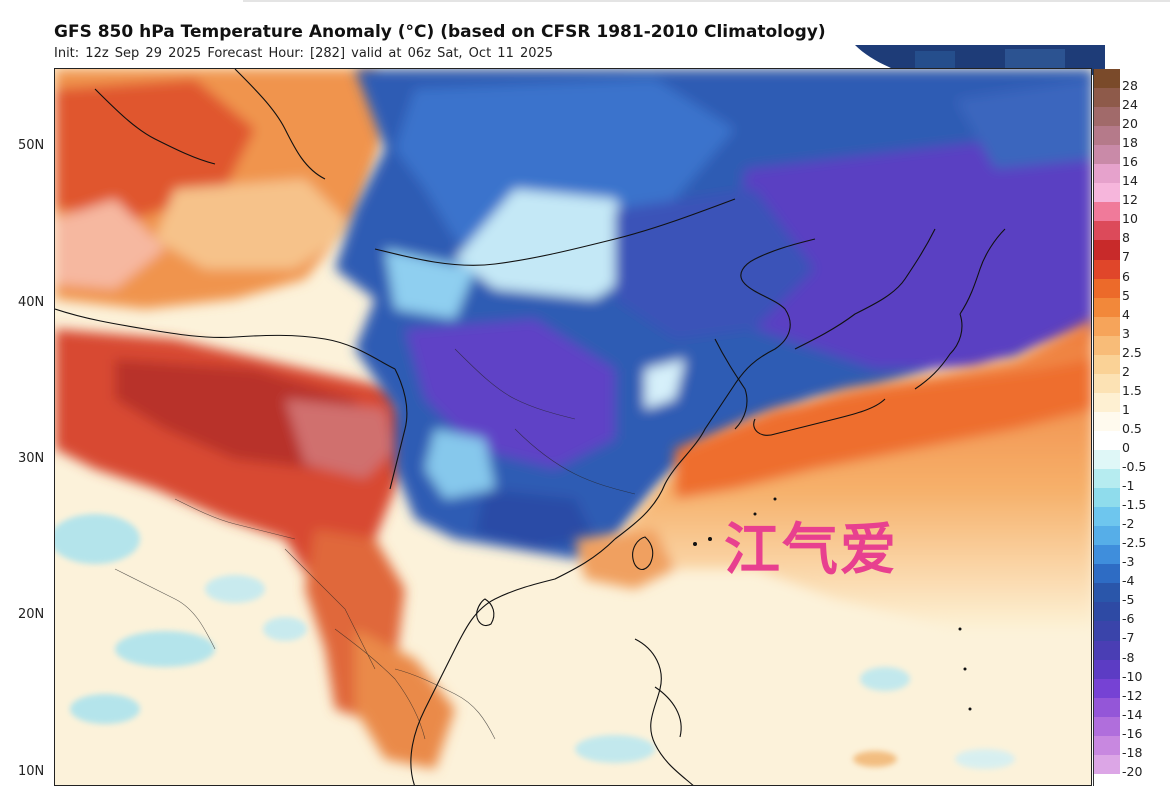 This screenshot has width=1170, height=786. Describe the element at coordinates (1132, 390) in the screenshot. I see `colorbar-tick-label: 1.5` at that location.